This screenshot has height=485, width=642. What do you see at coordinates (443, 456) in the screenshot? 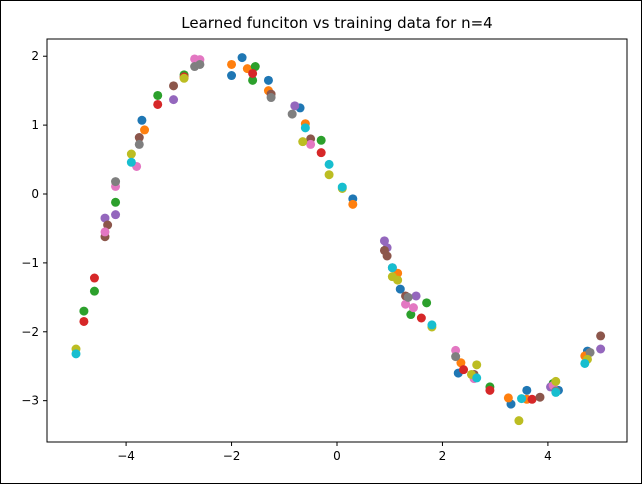
I see `x-tick-label: 2` at bounding box center [443, 456].